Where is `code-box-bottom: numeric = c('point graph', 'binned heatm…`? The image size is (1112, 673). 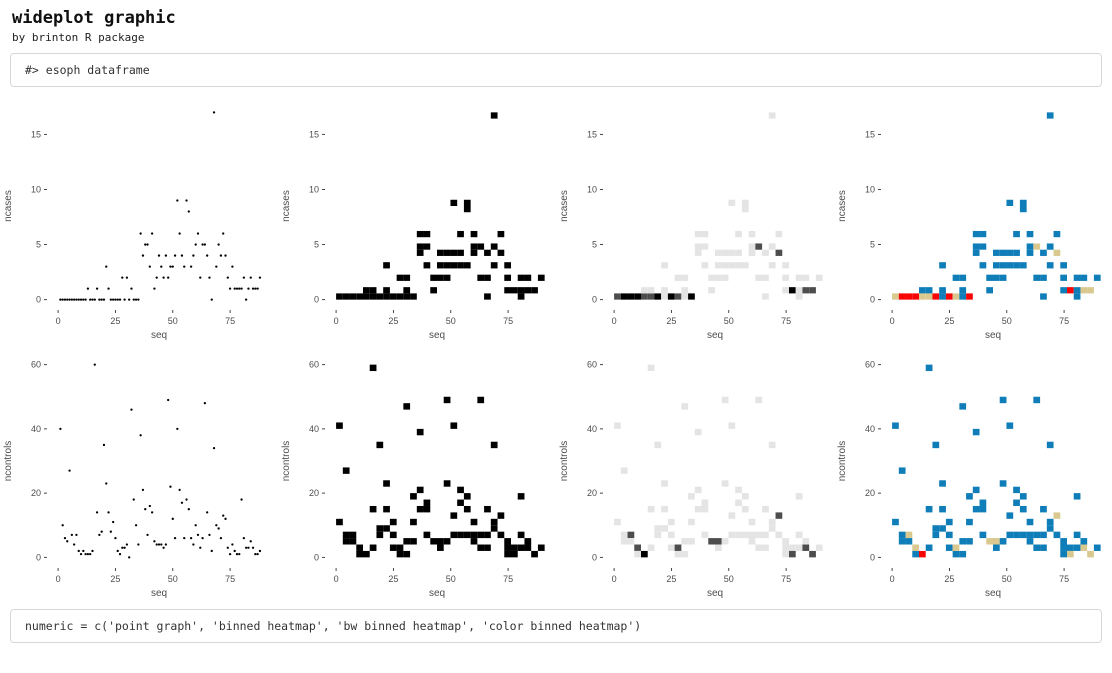
code-box-bottom: numeric = c('point graph', 'binned heatm… is located at coordinates (556, 626).